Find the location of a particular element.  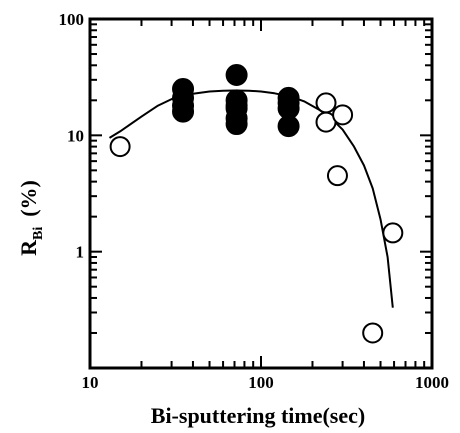

y-axis-title: RBi (%) is located at coordinates (31, 218).